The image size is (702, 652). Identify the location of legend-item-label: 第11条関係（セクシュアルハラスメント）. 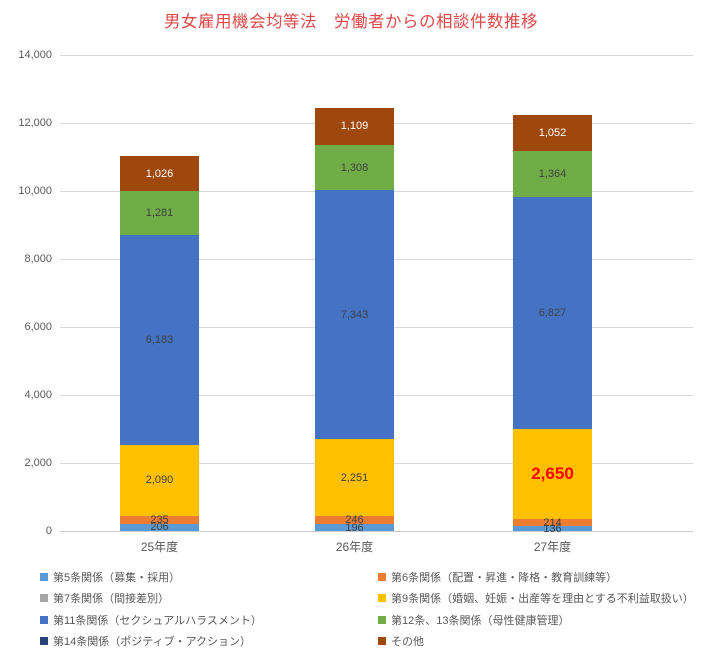
(157, 620).